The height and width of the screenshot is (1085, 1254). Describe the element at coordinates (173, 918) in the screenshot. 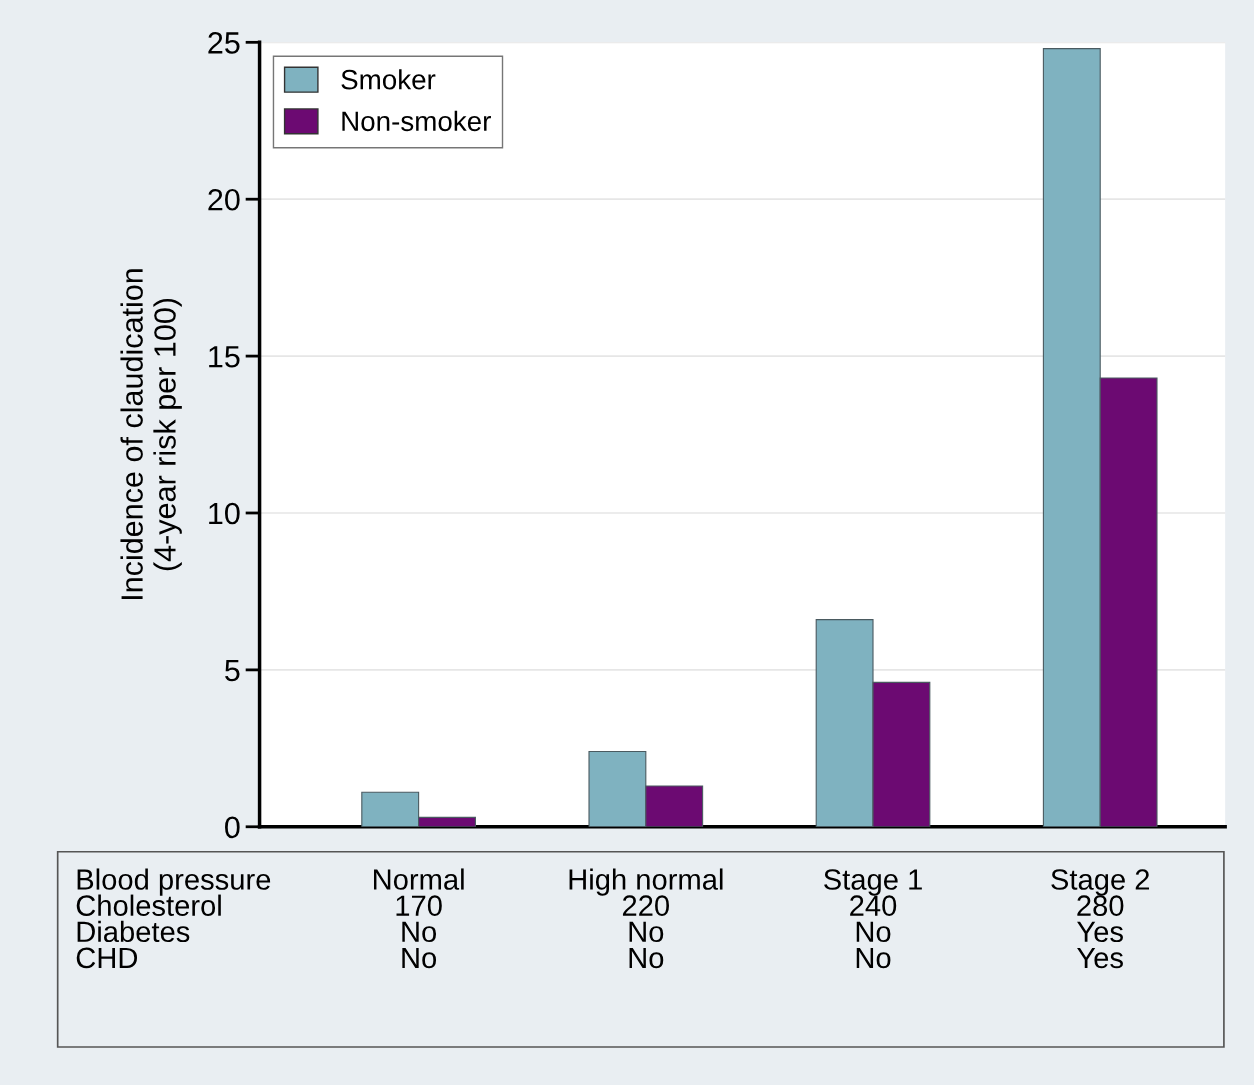

I see `text: Blood pressure Cholesterol Diabetes CHD` at that location.